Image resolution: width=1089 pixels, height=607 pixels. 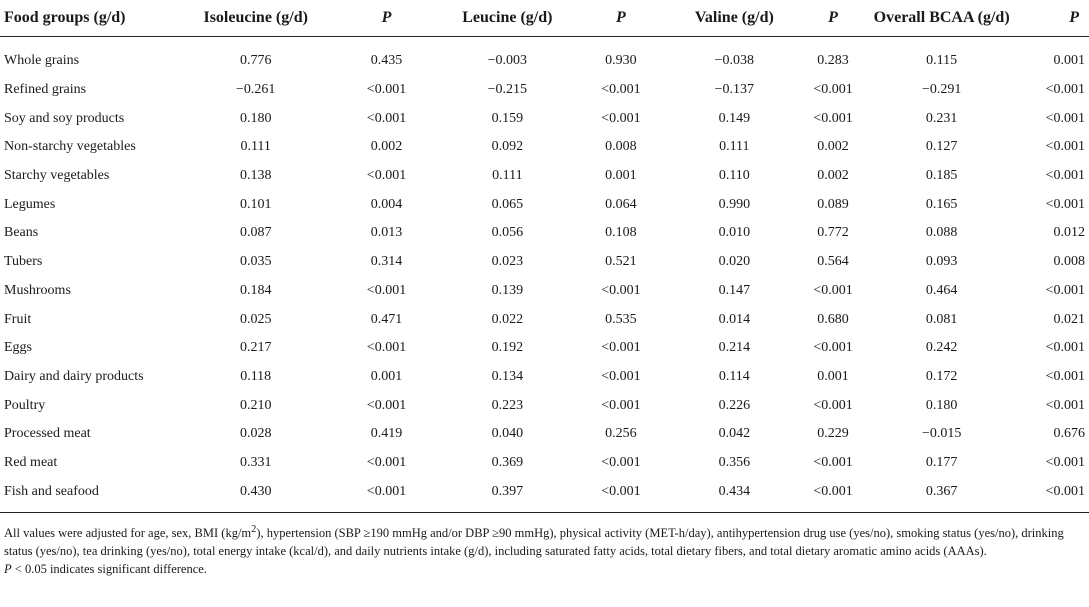 What do you see at coordinates (507, 348) in the screenshot?
I see `cell-leucine: 0.192` at bounding box center [507, 348].